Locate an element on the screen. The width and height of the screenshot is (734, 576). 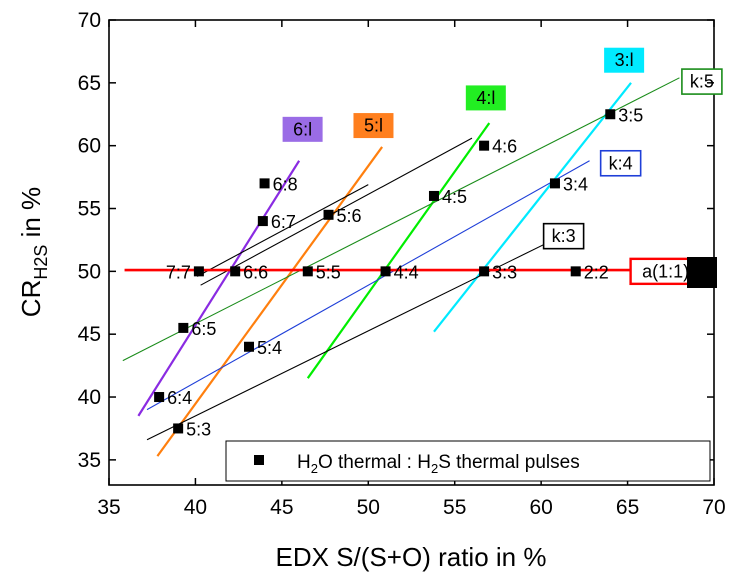
legend-marker is located at coordinates (259, 460).